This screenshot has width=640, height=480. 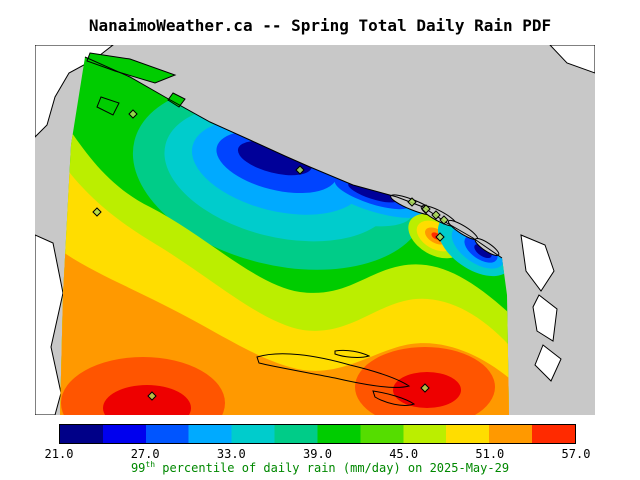 I want to click on caption-number: 99, so click(x=138, y=468).